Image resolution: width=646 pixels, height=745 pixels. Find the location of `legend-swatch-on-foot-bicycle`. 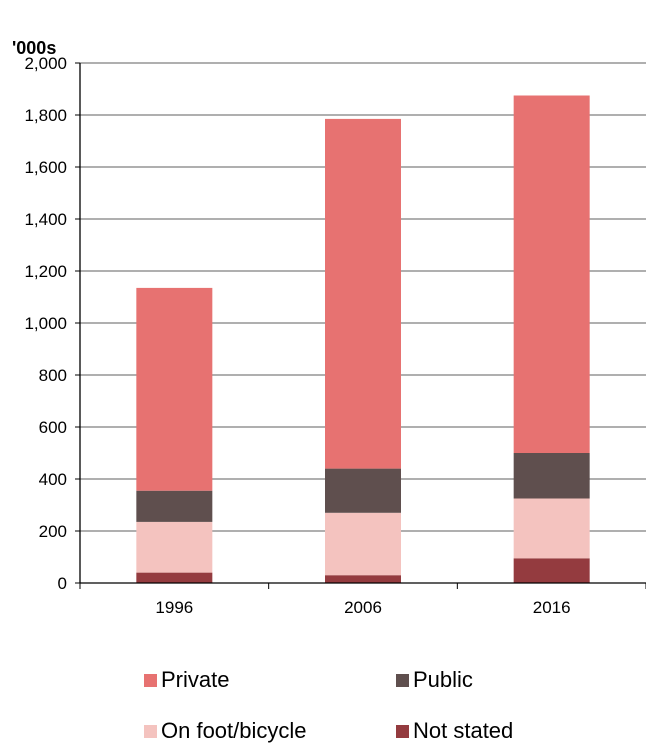

legend-swatch-on-foot-bicycle is located at coordinates (150, 731).